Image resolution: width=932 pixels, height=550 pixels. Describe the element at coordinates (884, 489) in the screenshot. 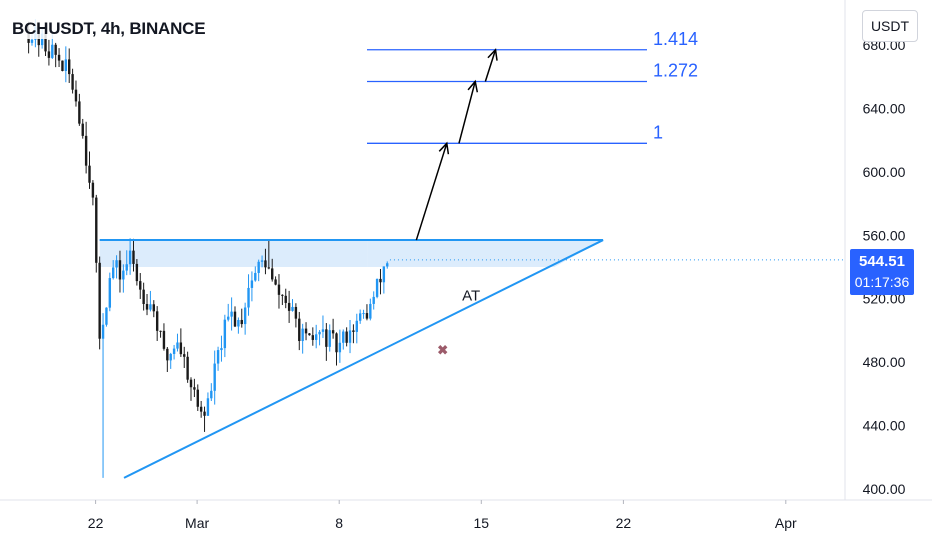

I see `y-tick-label: 400.00` at that location.